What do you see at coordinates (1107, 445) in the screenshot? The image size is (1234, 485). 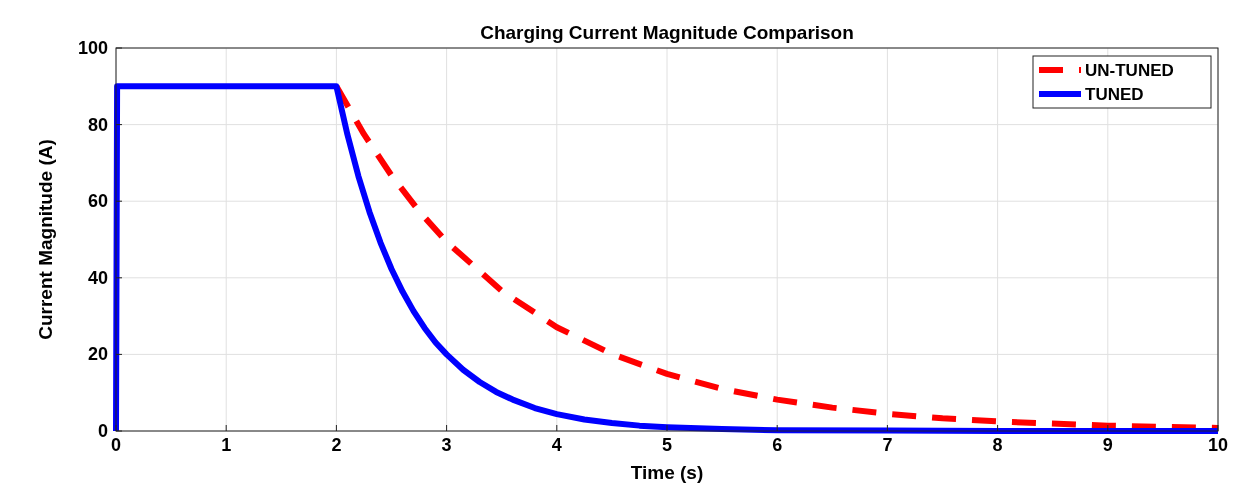 I see `x-tick-label: 9` at bounding box center [1107, 445].